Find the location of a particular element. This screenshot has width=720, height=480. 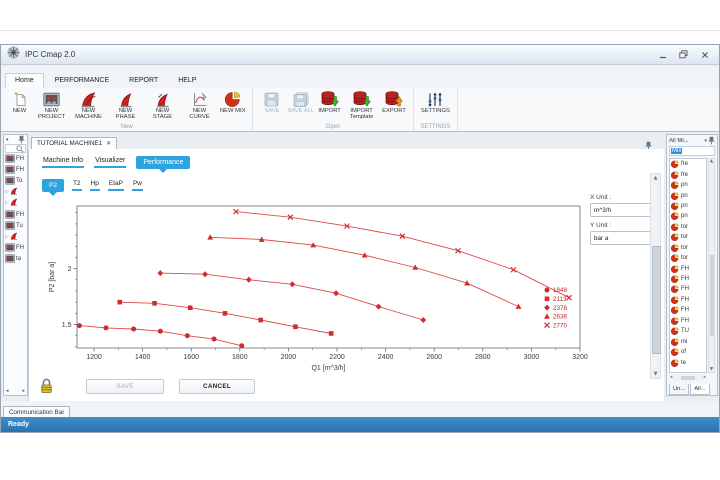

menu-tab-performance: PERFORMANCE is located at coordinates (82, 80).